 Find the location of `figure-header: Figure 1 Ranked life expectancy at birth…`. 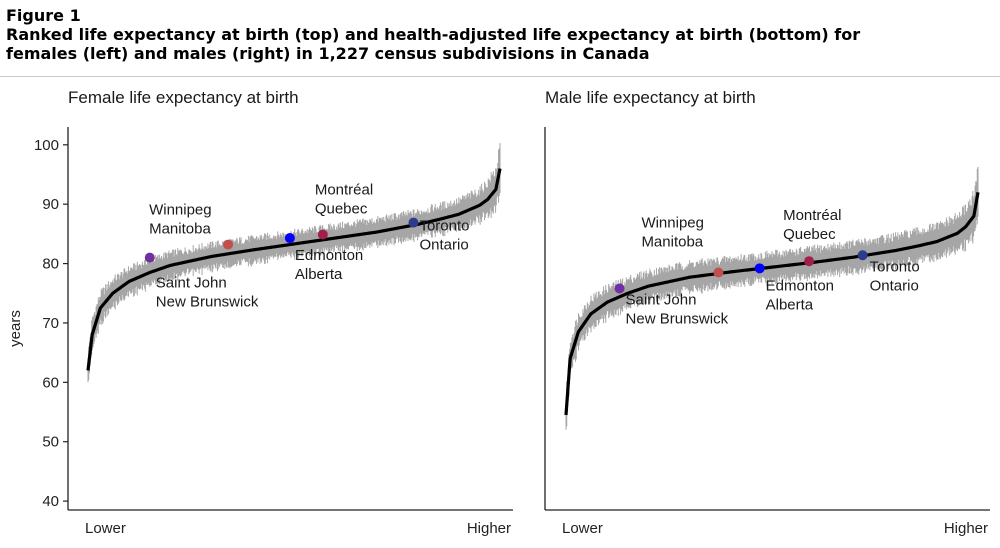

figure-header: Figure 1 Ranked life expectancy at birth… is located at coordinates (501, 34).